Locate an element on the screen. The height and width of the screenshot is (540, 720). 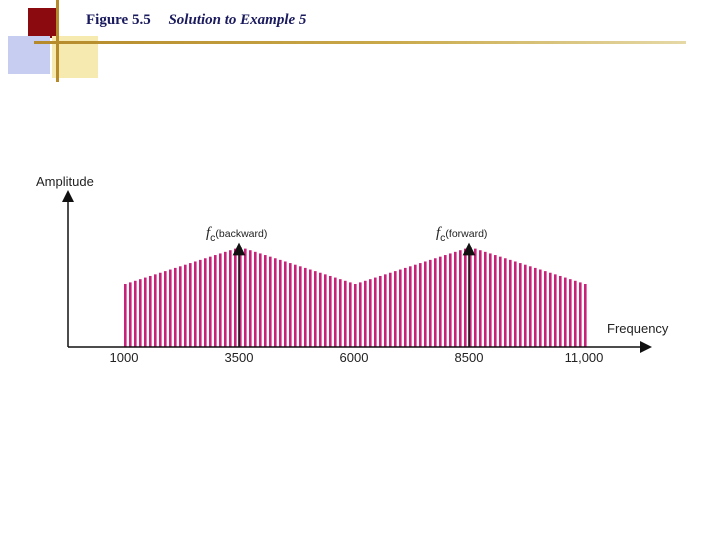
decor-red-square is located at coordinates (43, 23).